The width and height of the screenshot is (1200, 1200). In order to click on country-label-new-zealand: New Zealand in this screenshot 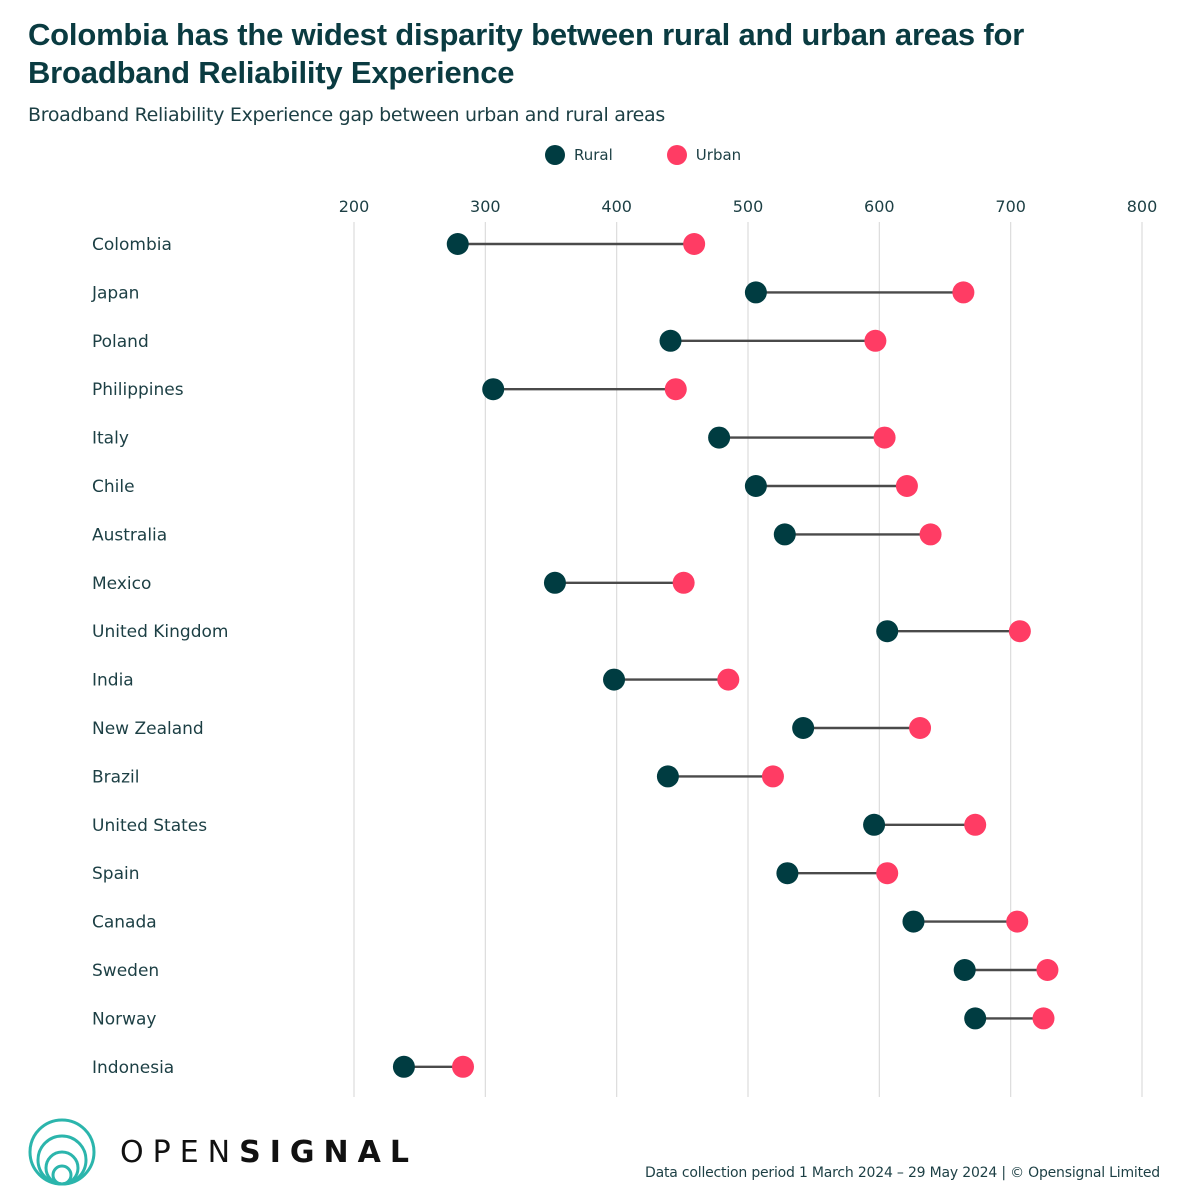, I will do `click(148, 729)`.